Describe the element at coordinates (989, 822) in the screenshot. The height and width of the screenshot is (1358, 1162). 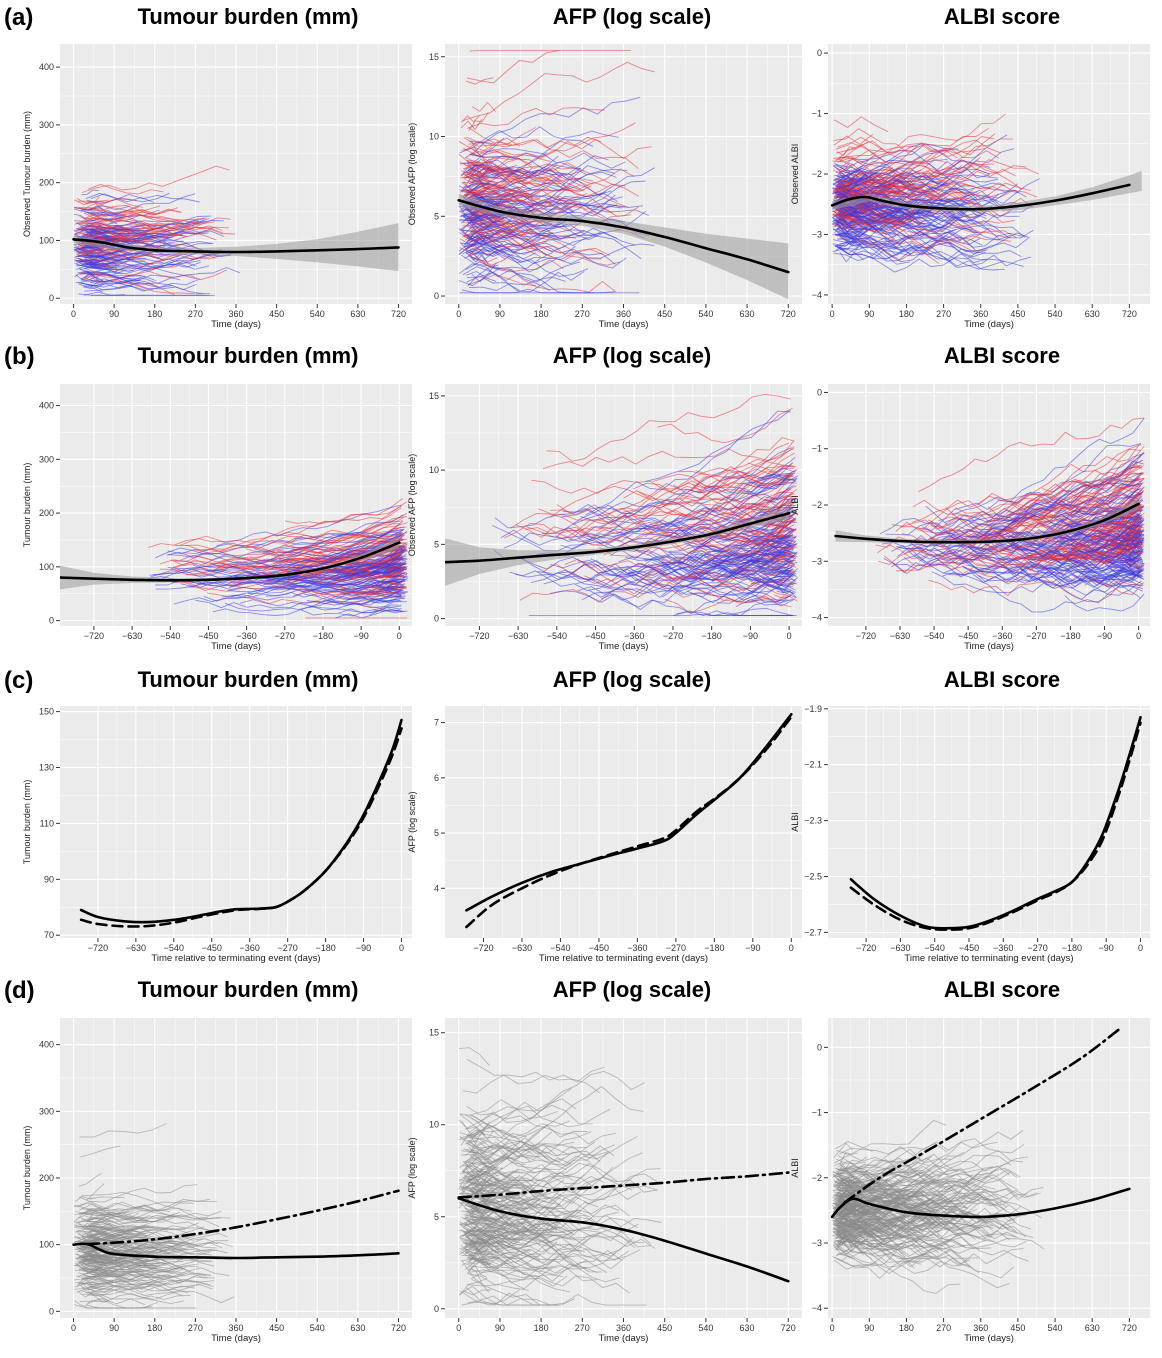
I see `plot-area` at that location.